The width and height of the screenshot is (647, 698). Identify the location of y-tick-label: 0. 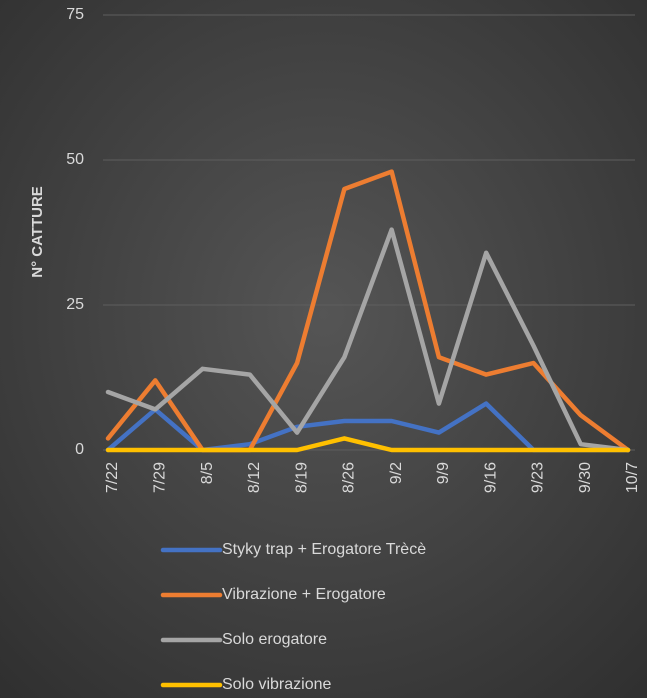
(79, 449).